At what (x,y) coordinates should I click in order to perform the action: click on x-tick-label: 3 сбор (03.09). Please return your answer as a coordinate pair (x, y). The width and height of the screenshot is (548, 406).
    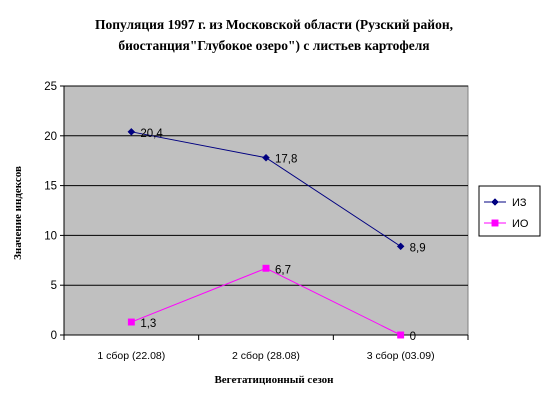
    Looking at the image, I should click on (401, 356).